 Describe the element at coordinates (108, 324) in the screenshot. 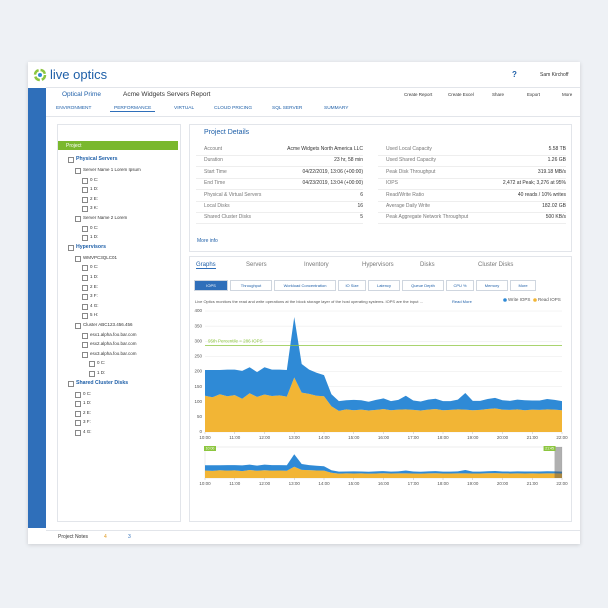

I see `tree-item: Cluster ABC123.456.456` at that location.